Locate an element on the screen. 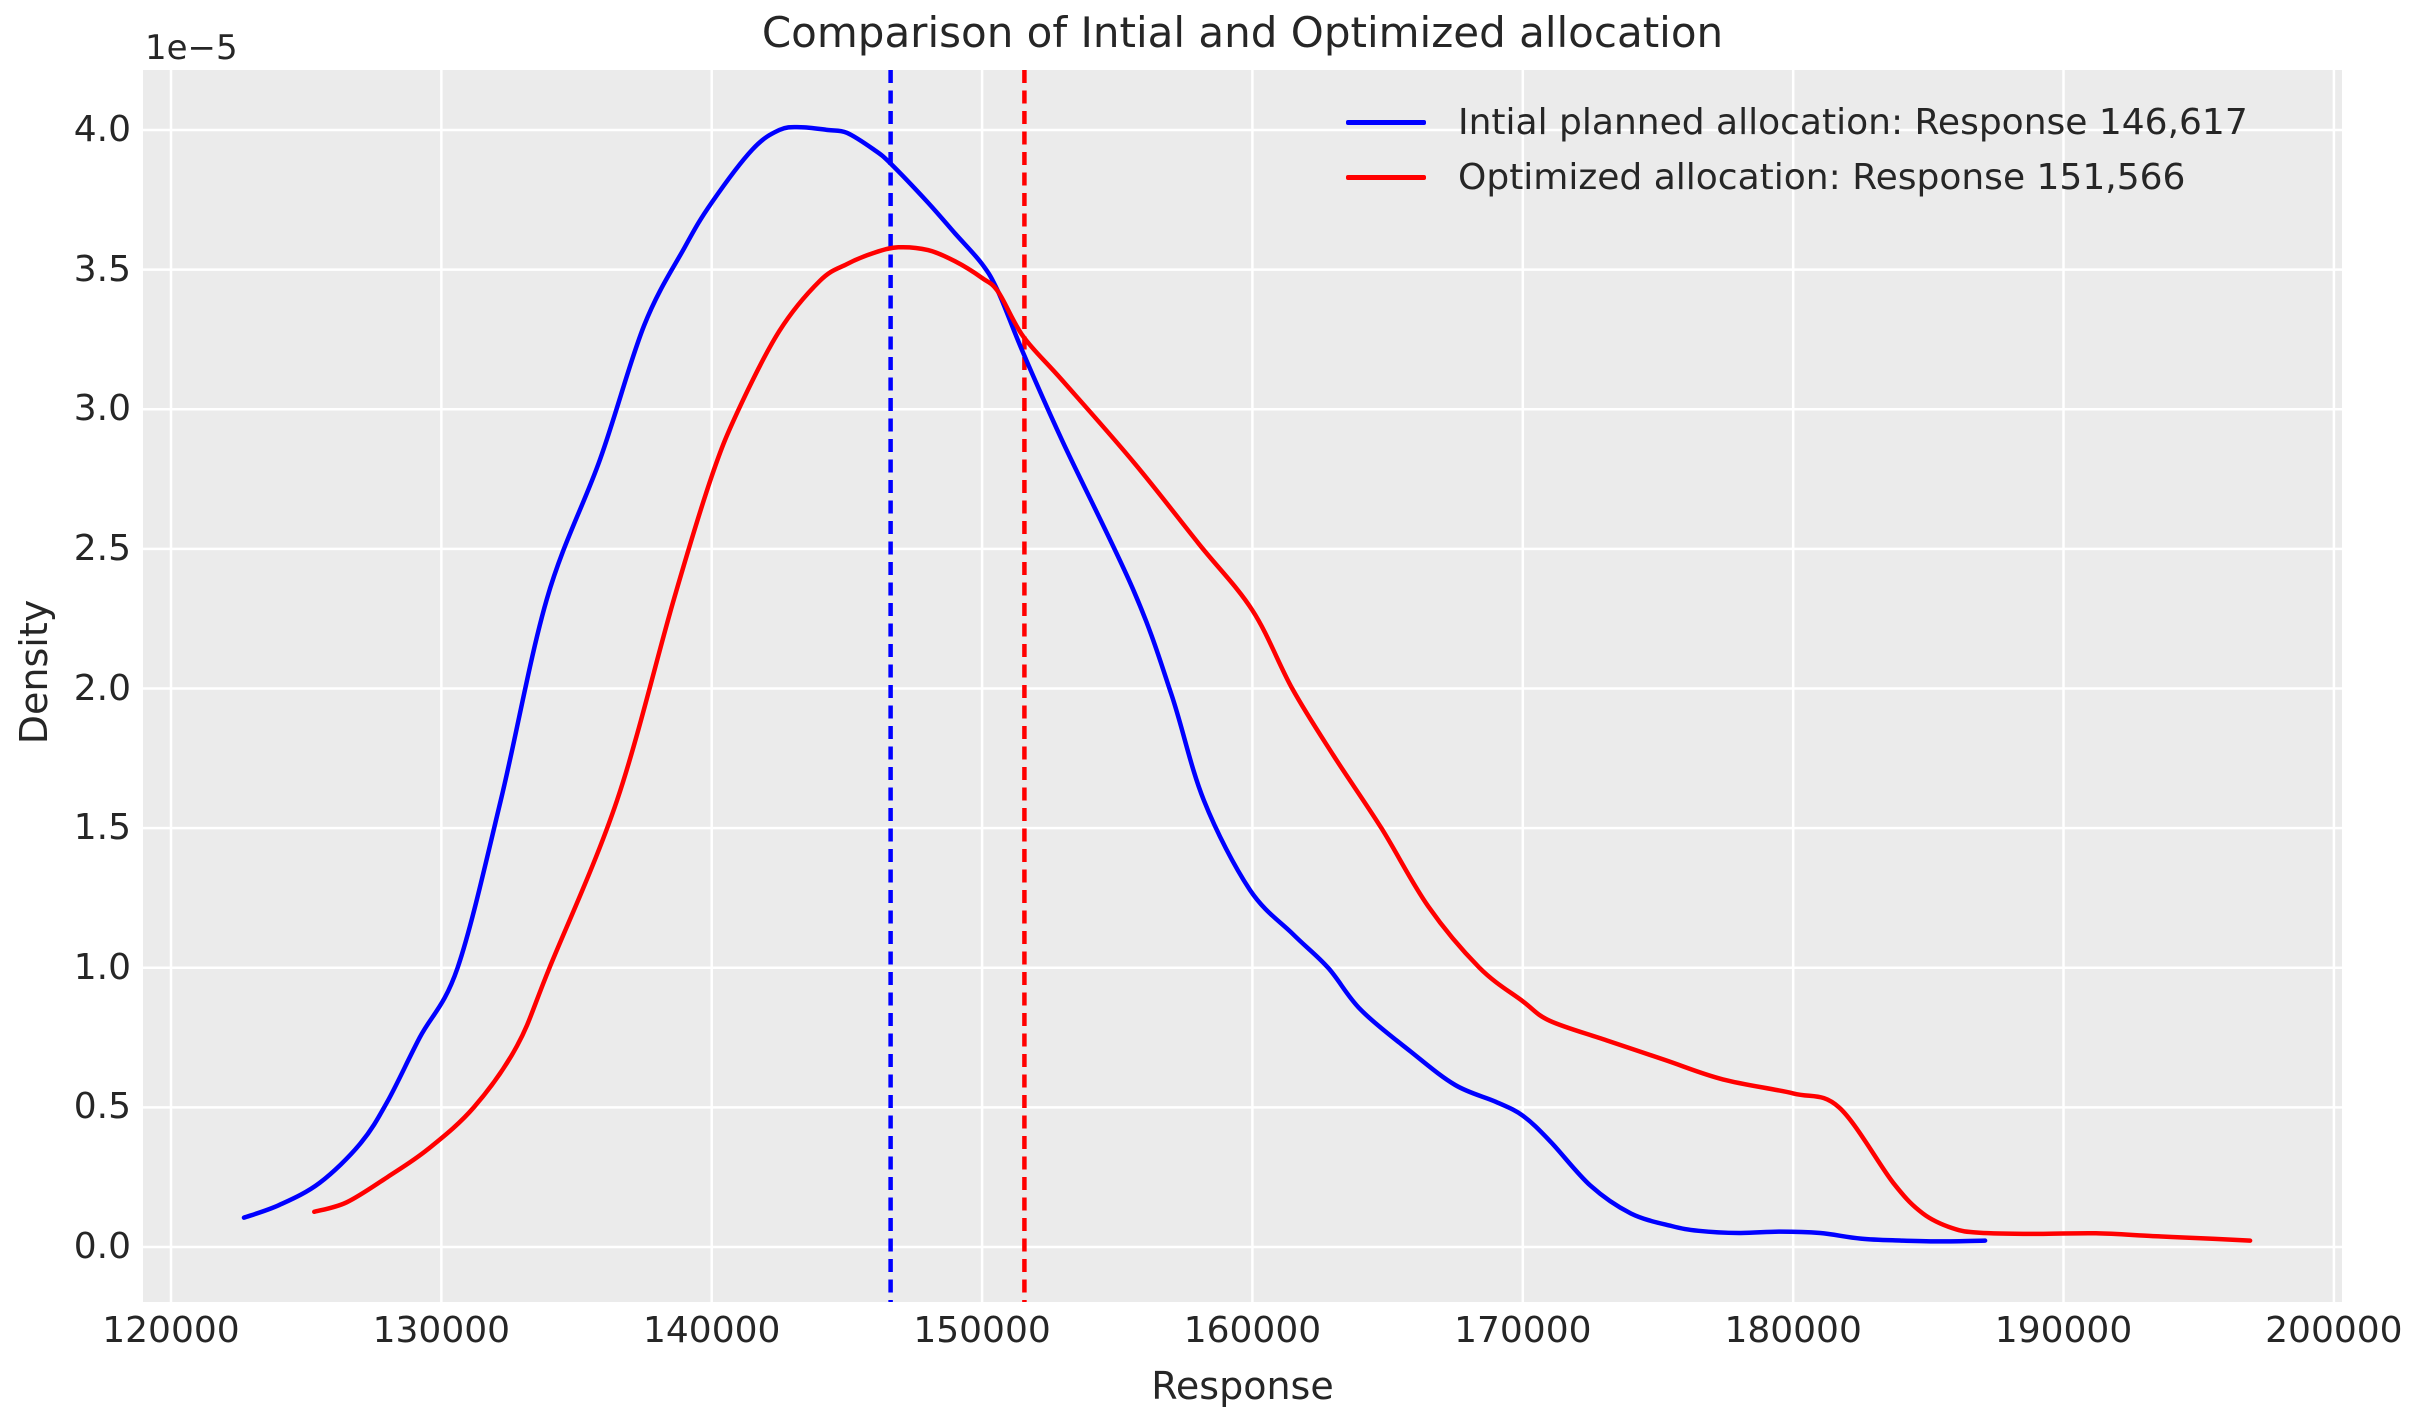 The height and width of the screenshot is (1423, 2423). x-tick-label: 130000 is located at coordinates (441, 1330).